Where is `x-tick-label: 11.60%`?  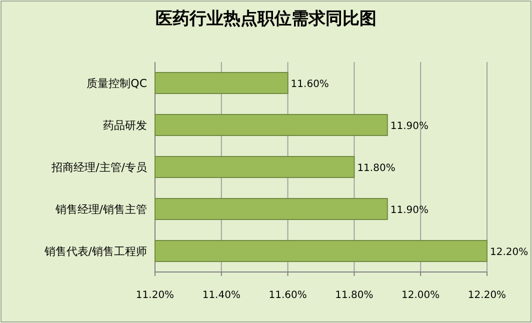 x-tick-label: 11.60% is located at coordinates (287, 295).